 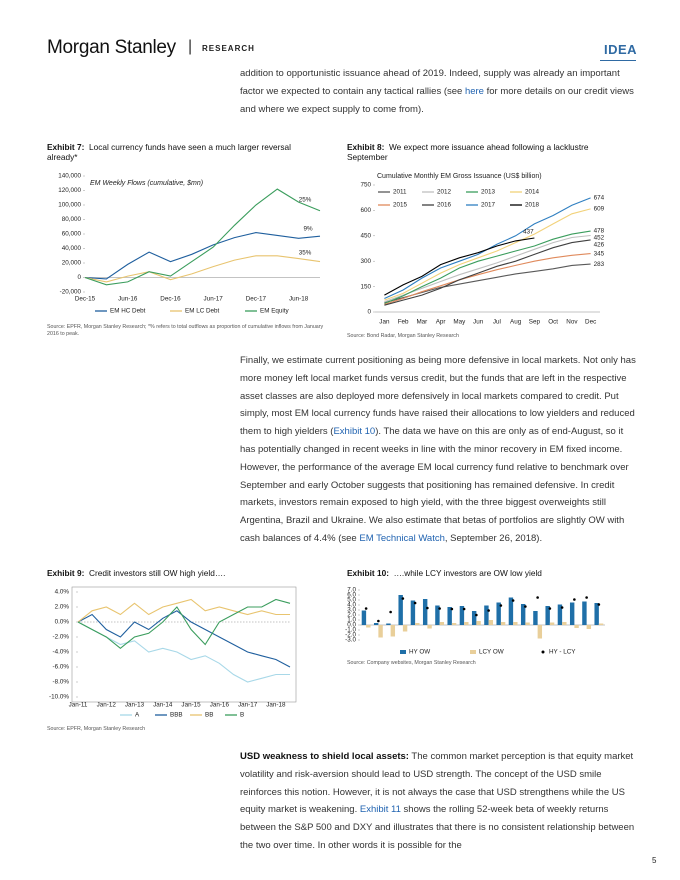 I want to click on legend-label: EM HC Debt, so click(x=128, y=311).